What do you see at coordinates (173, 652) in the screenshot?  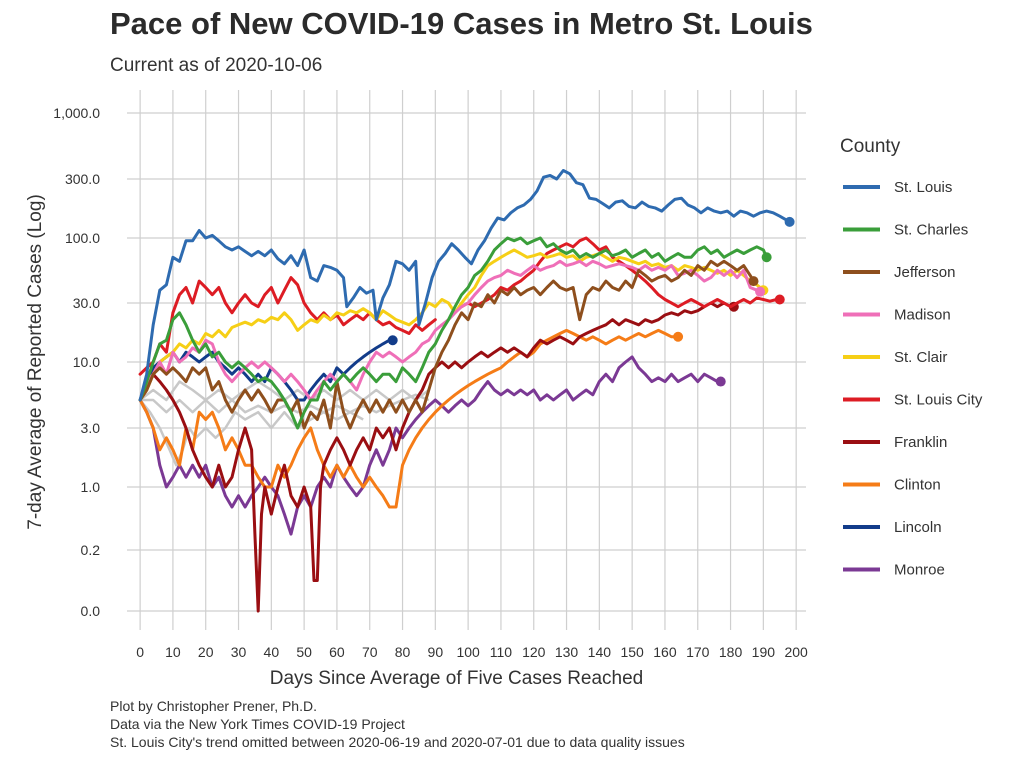 I see `x-tick-label: 10` at bounding box center [173, 652].